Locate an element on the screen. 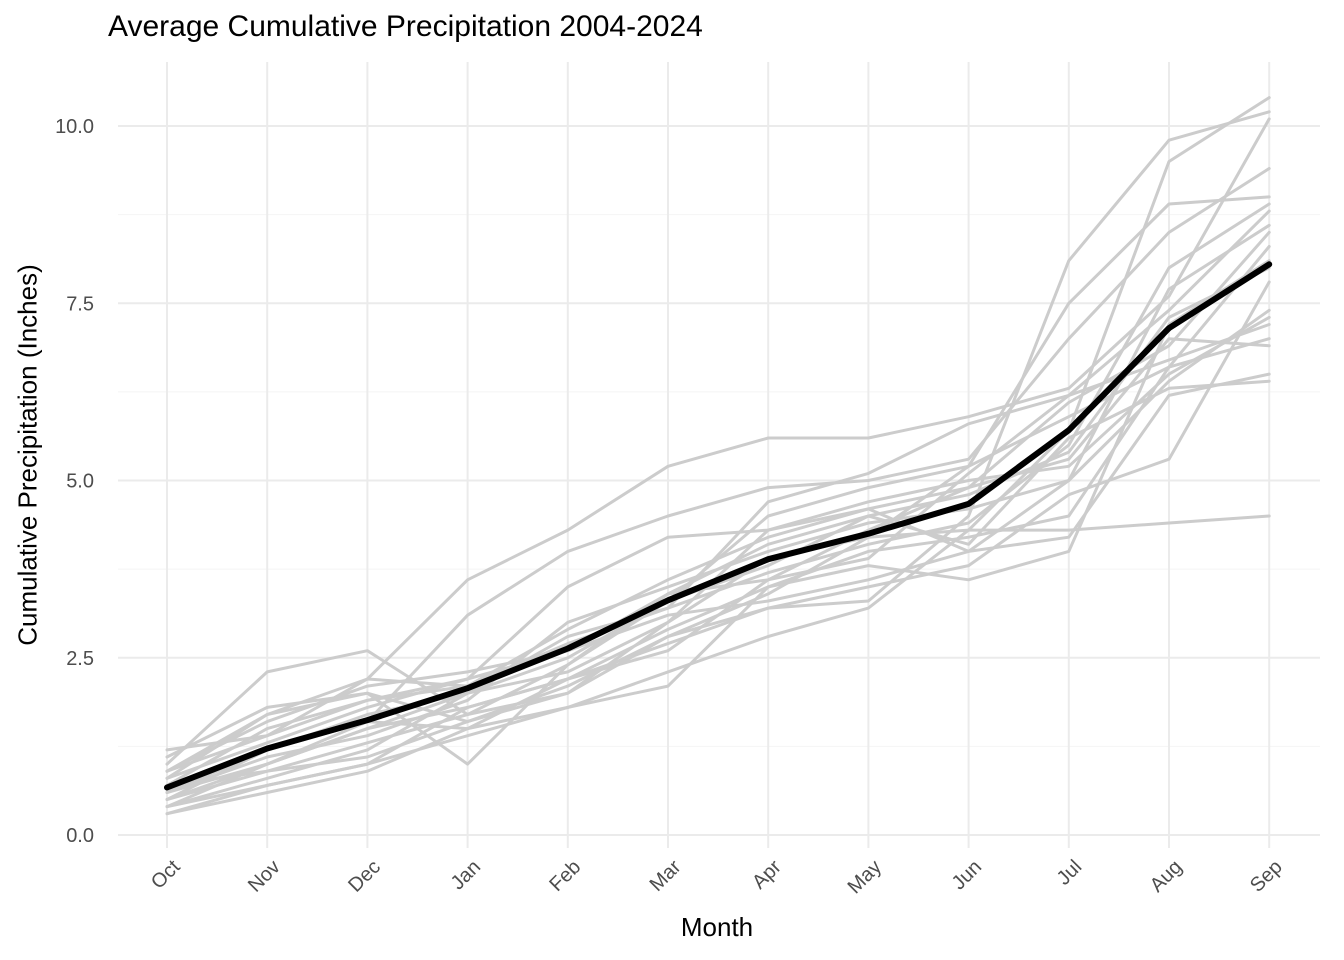 The width and height of the screenshot is (1344, 960). x-tick-label: Mar is located at coordinates (666, 876).